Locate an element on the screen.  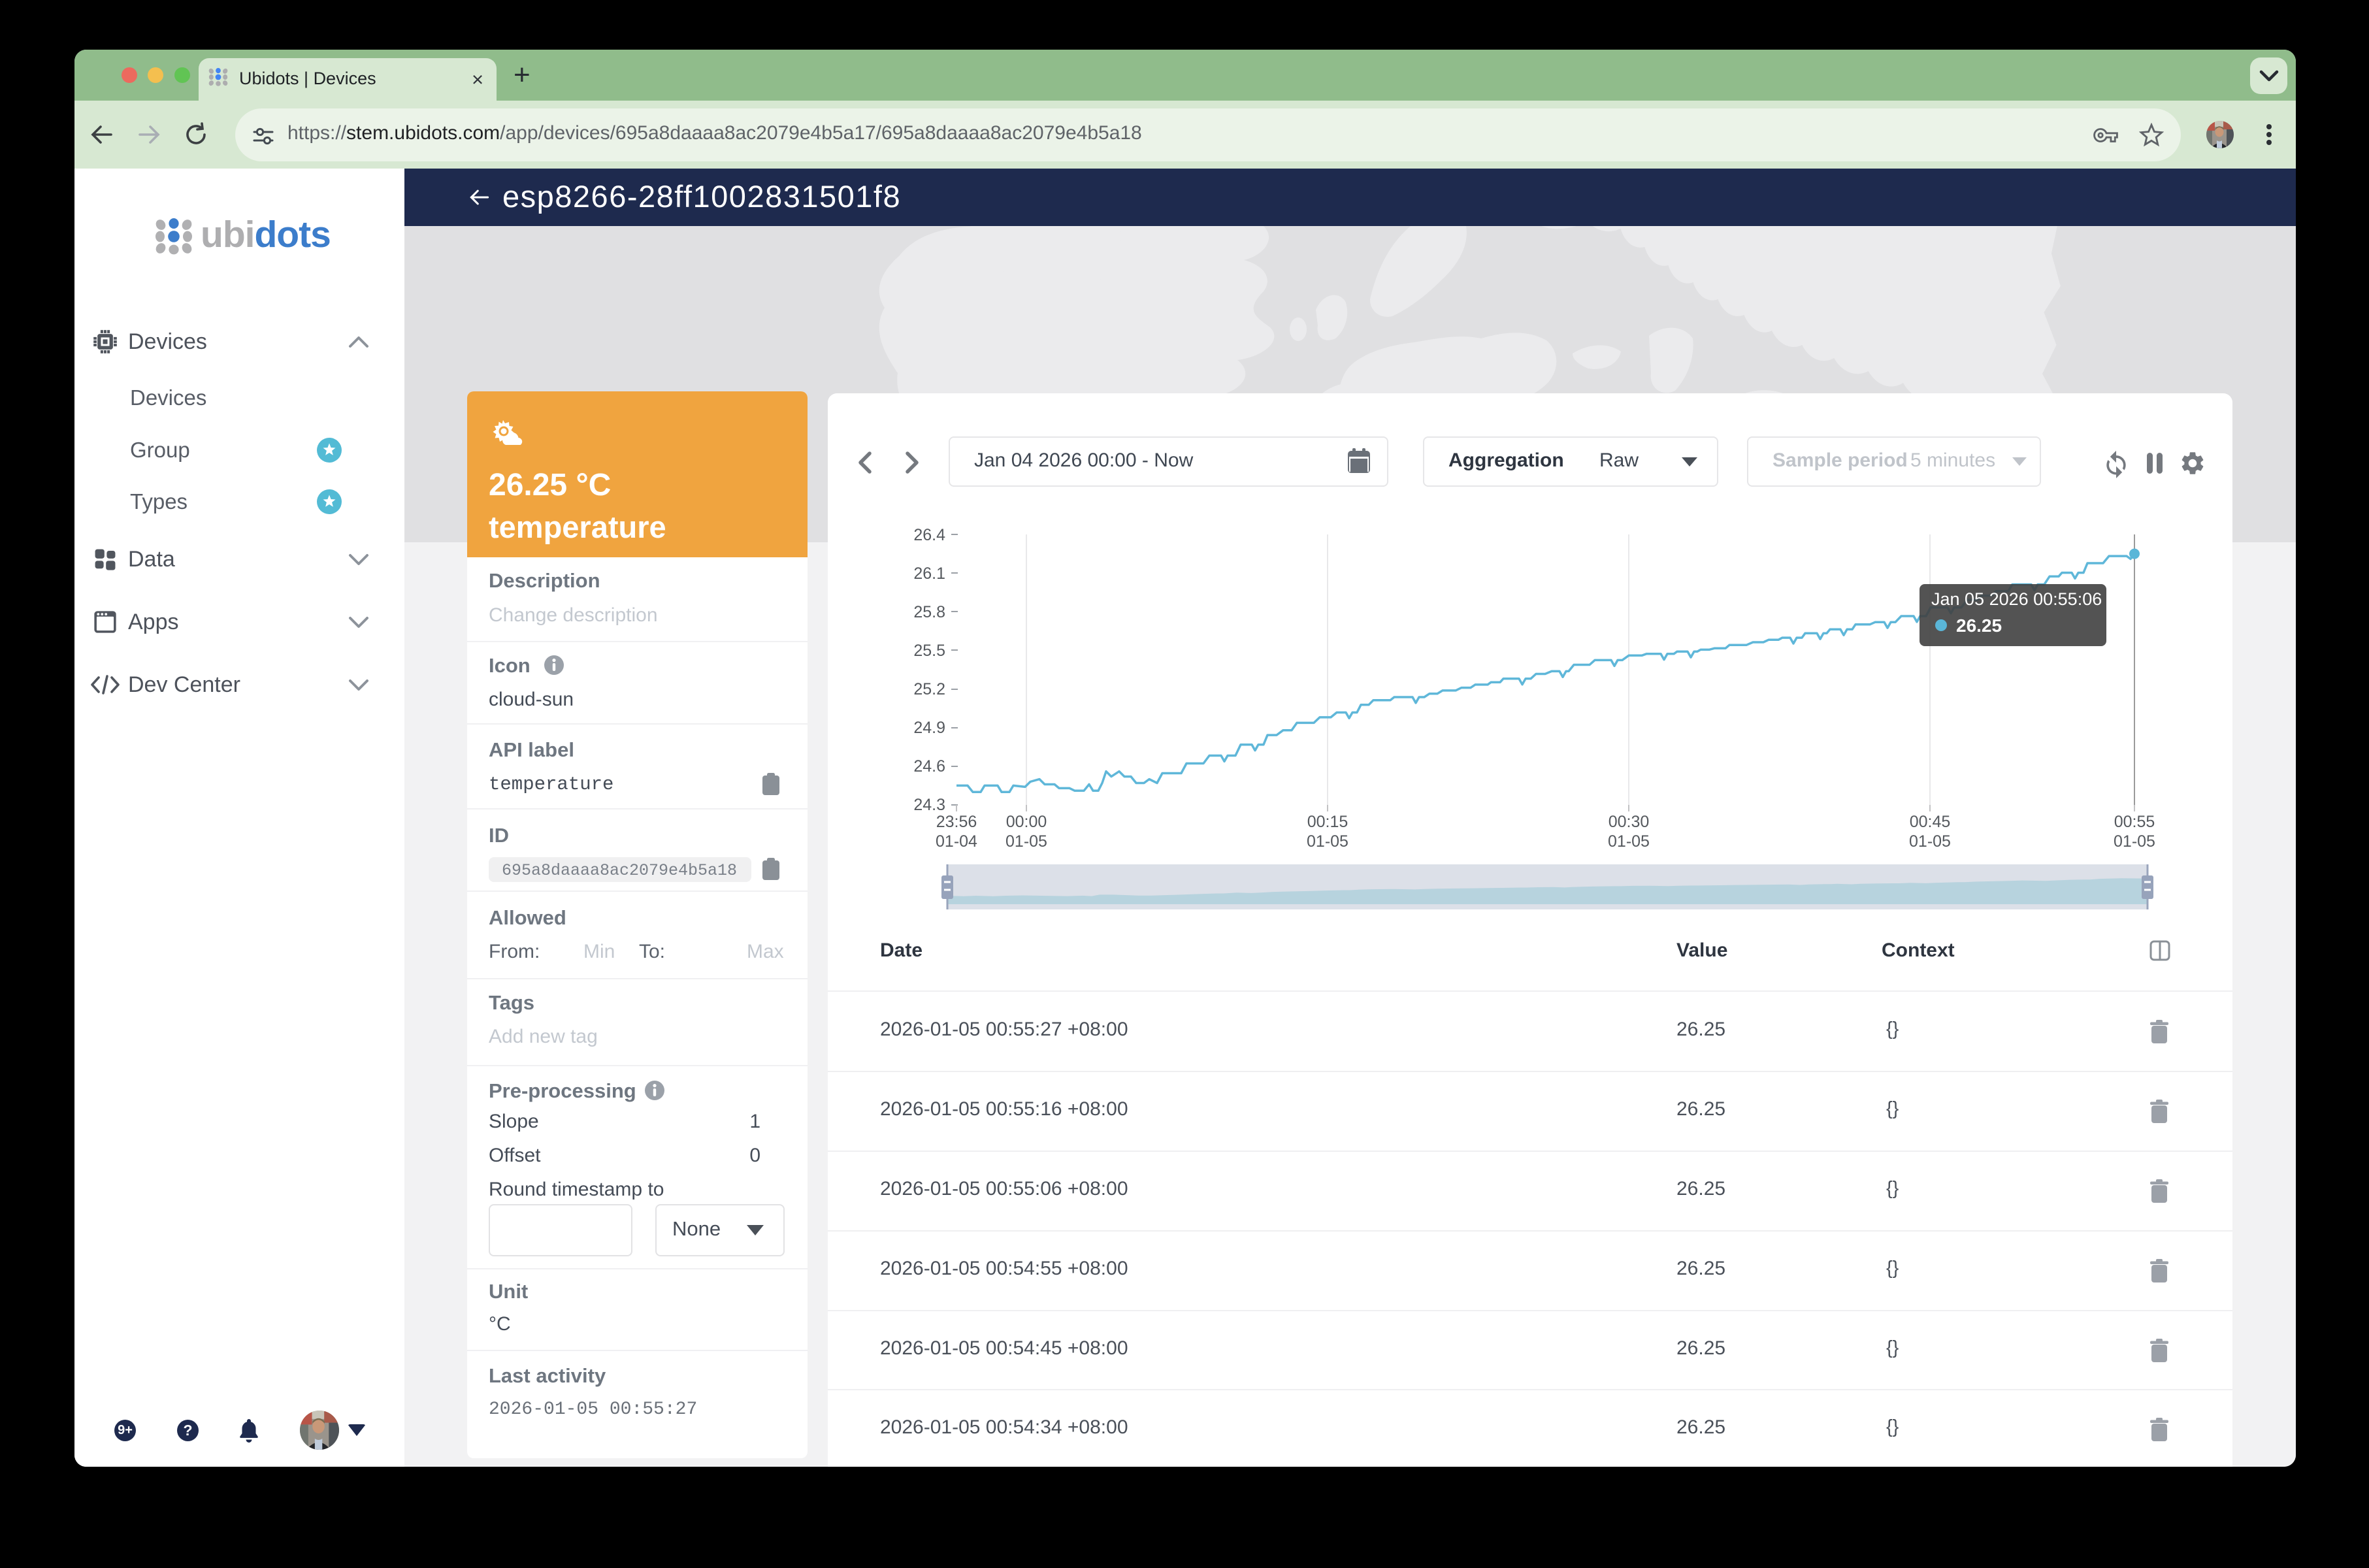
svg-text: 23:56 is located at coordinates (956, 822).